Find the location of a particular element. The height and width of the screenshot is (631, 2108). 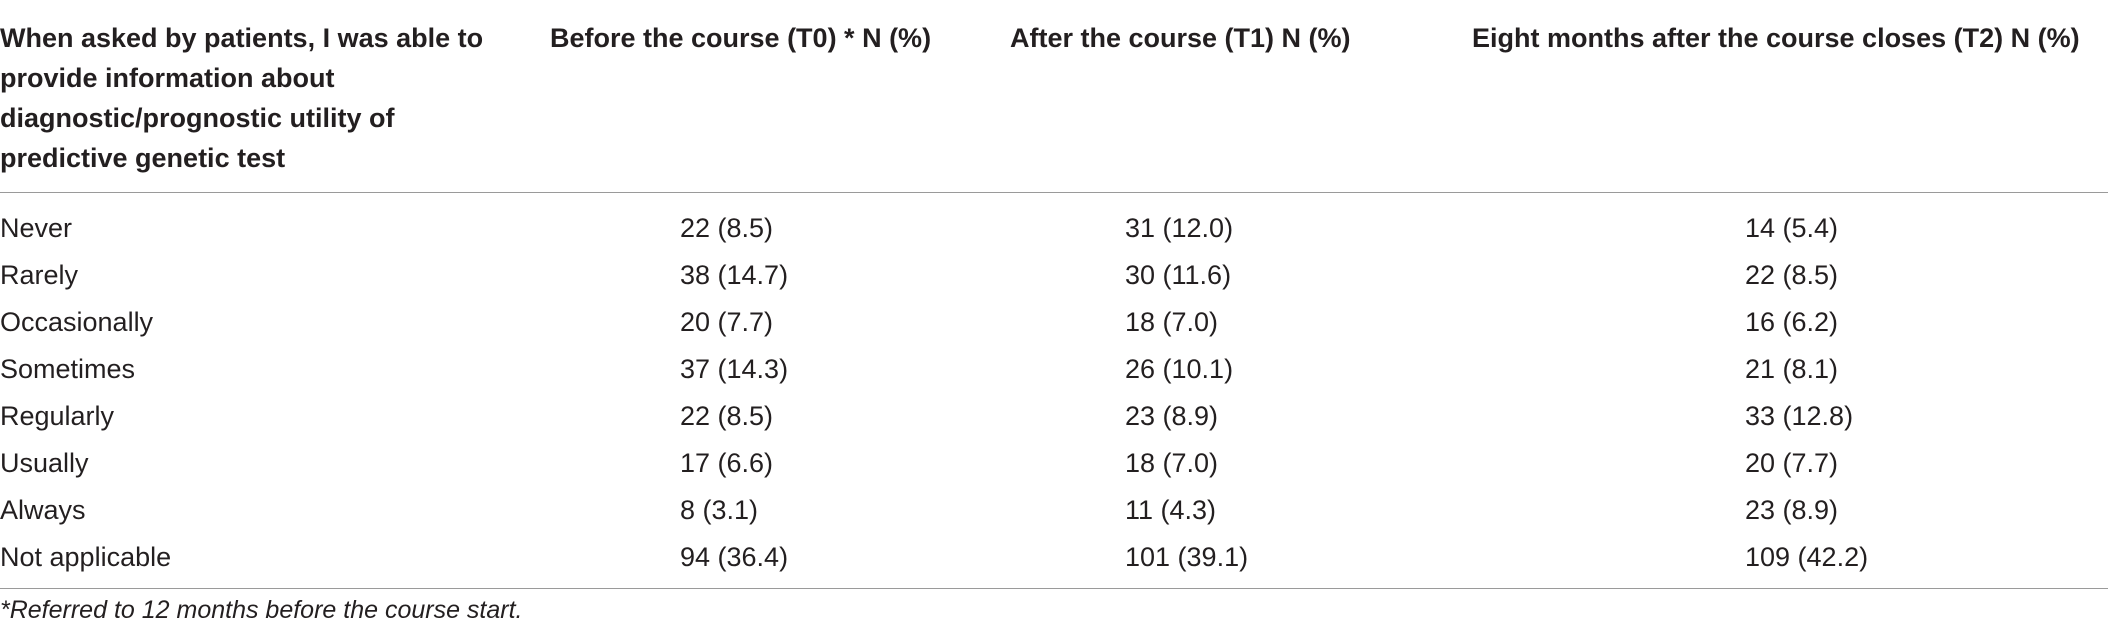

table-row: Rarely 38 (14.7) 30 (11.6) 22 (8.5) is located at coordinates (1054, 275).